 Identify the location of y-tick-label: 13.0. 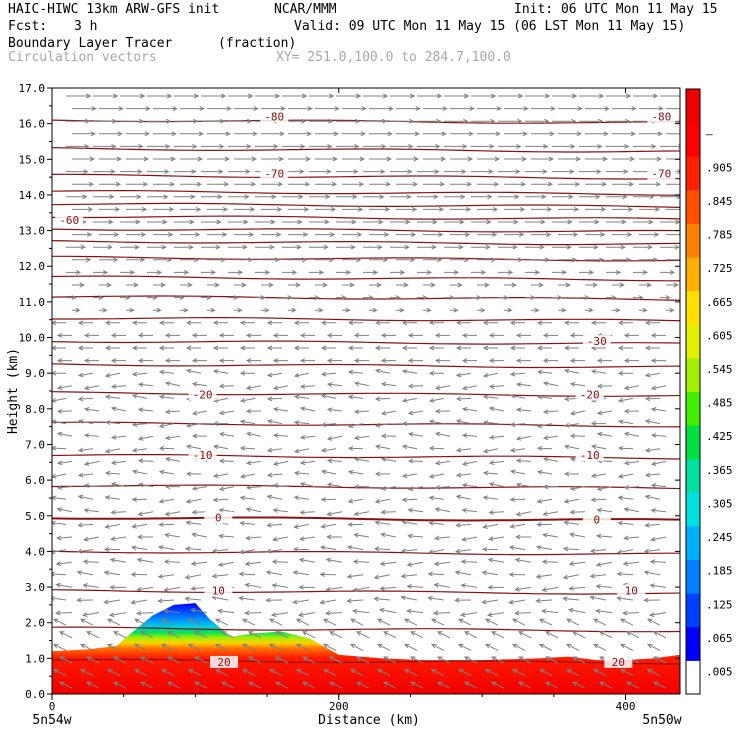
(32, 231).